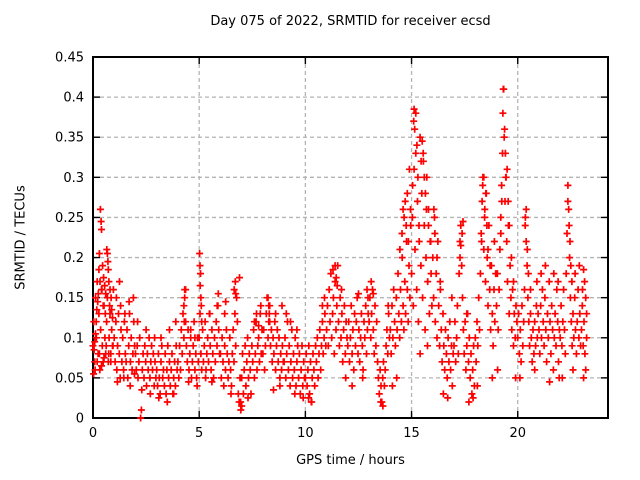 This screenshot has width=640, height=480. I want to click on x-axis-label: GPS time / hours, so click(350, 460).